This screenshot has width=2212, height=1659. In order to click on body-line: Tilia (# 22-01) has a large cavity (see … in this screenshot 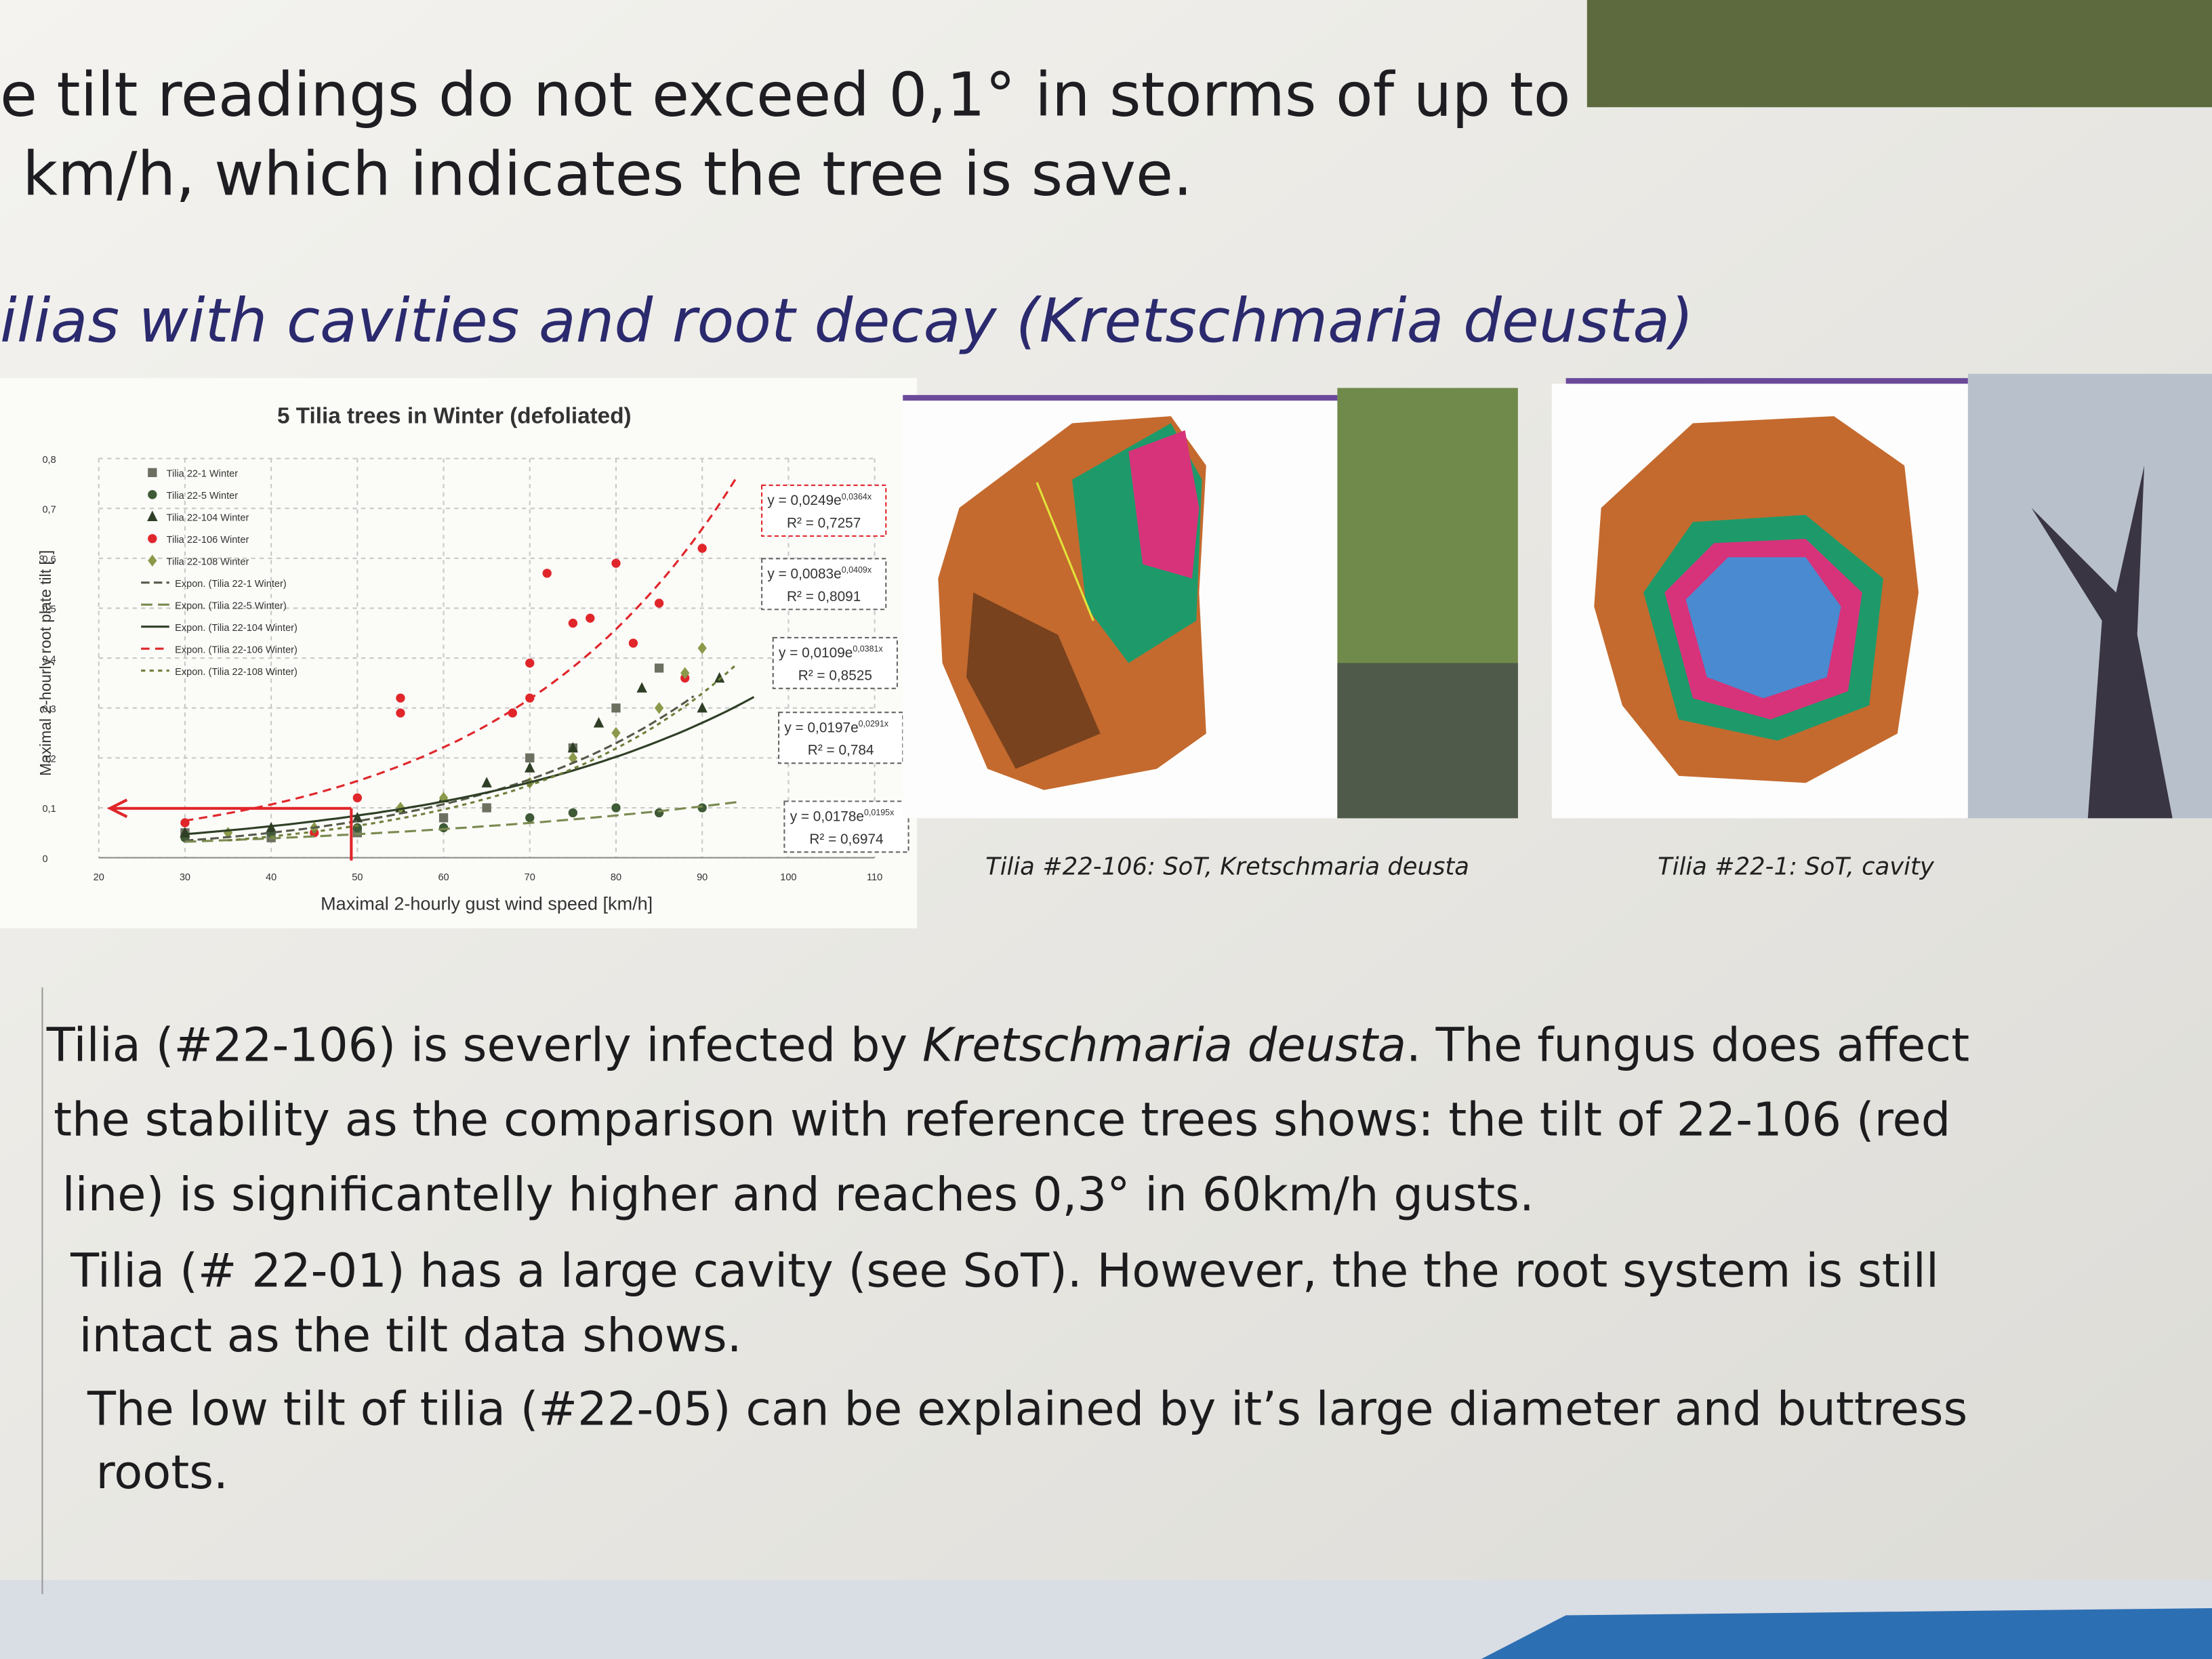, I will do `click(1005, 1271)`.